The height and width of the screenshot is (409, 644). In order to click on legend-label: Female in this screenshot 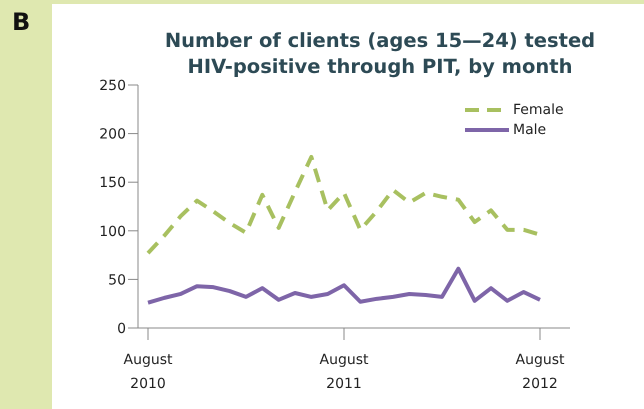, I will do `click(538, 110)`.